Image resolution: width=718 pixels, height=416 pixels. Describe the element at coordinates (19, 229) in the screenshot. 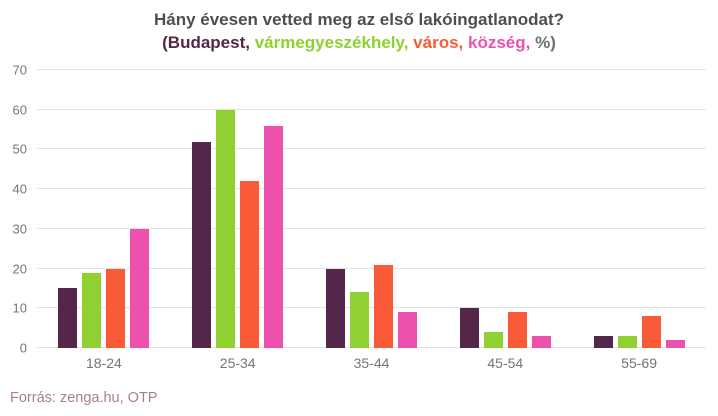

I see `y-axis-tick-30: 30` at that location.